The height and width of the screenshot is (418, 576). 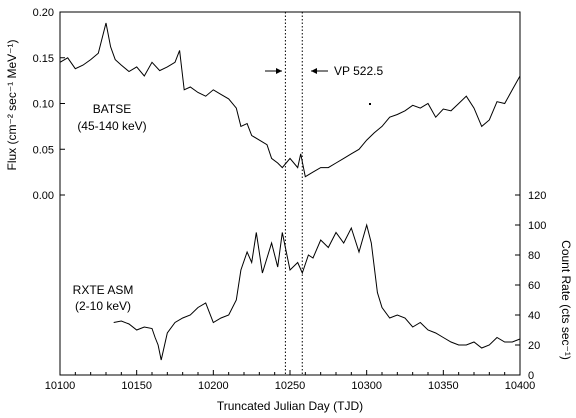 What do you see at coordinates (103, 306) in the screenshot?
I see `asm-annotation-line2: (2-10 keV)` at bounding box center [103, 306].